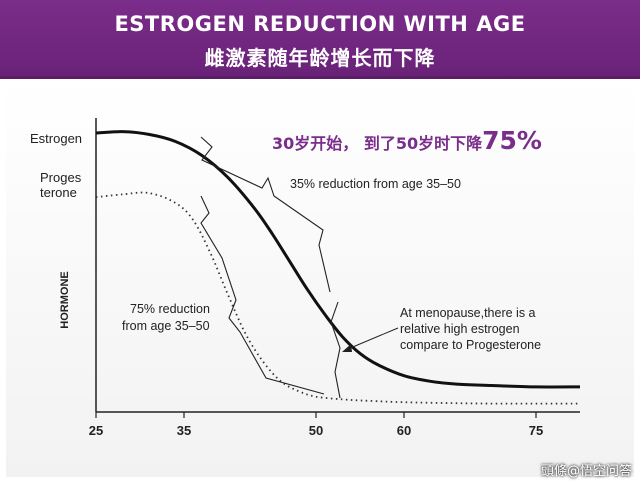 This screenshot has width=640, height=483. I want to click on estrogen-reduction-brace, so click(265, 214).